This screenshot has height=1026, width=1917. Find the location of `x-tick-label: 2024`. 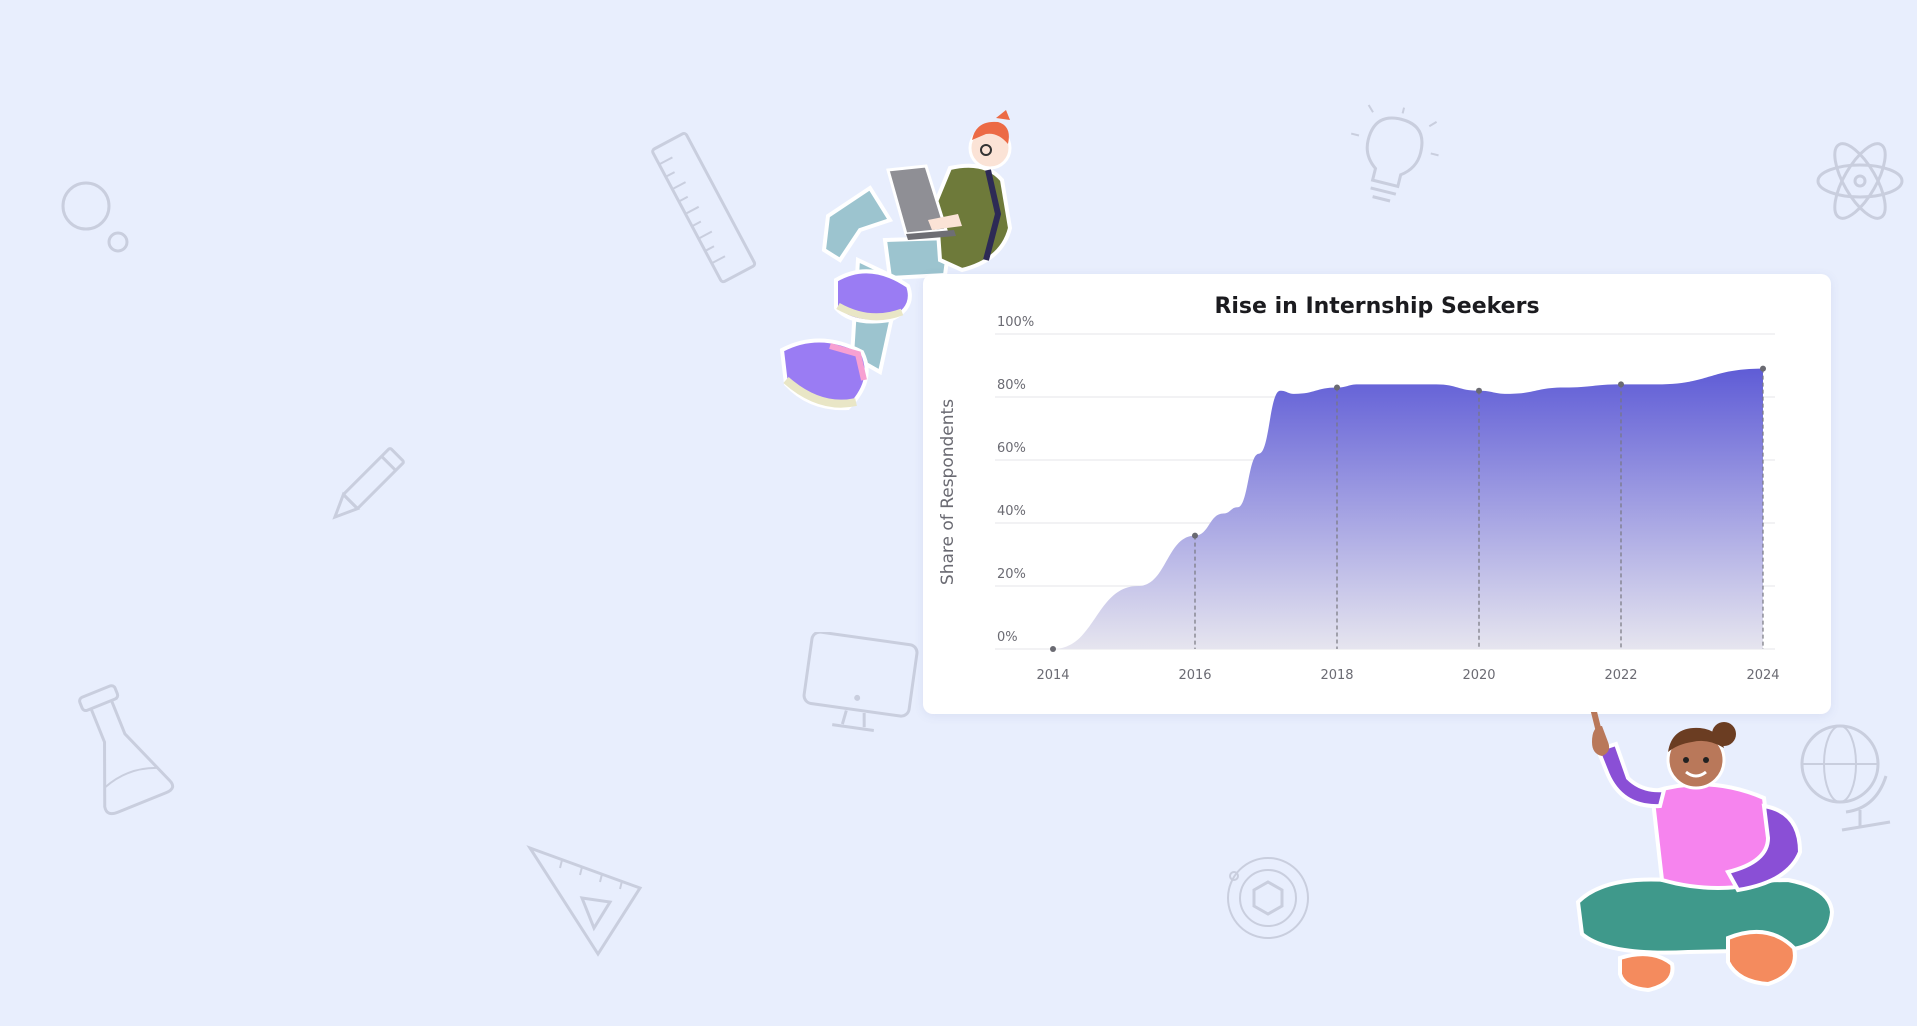

x-tick-label: 2024 is located at coordinates (1762, 675).